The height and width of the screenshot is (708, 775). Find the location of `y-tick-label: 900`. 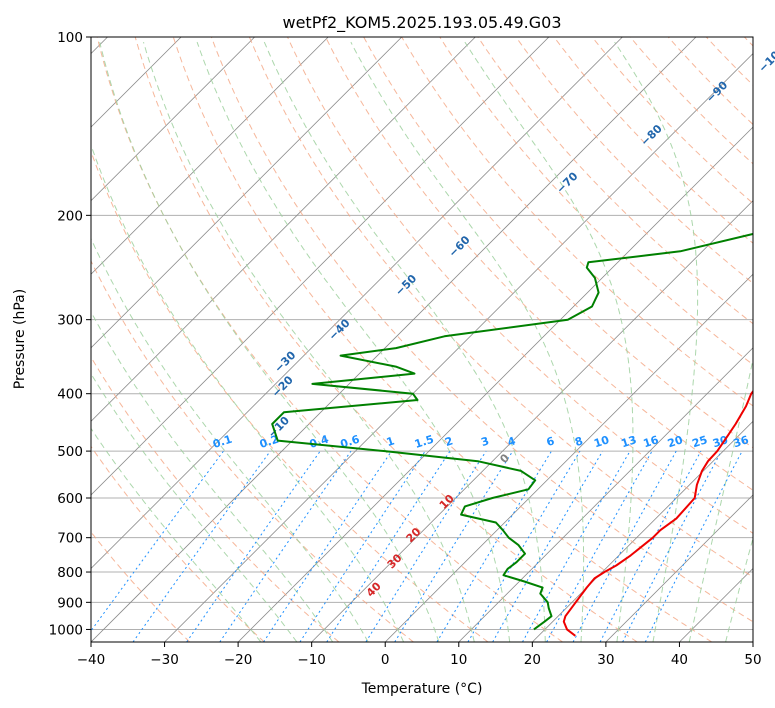

y-tick-label: 900 is located at coordinates (70, 603).